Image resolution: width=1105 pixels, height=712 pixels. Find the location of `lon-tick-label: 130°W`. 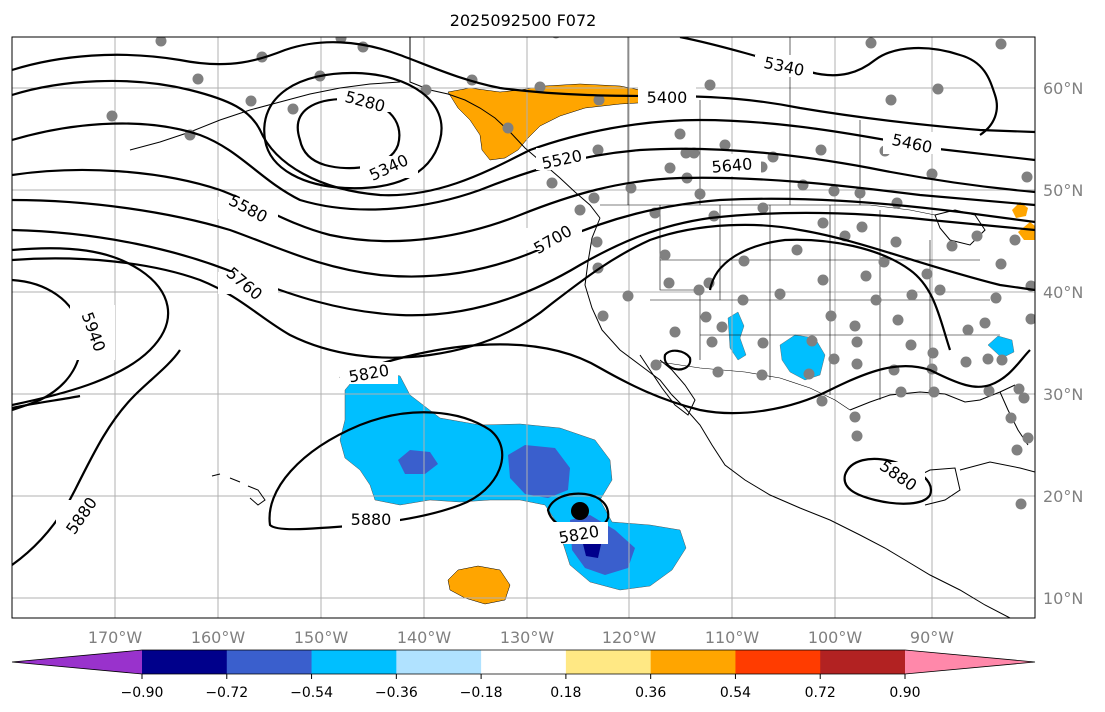

lon-tick-label: 130°W is located at coordinates (527, 637).